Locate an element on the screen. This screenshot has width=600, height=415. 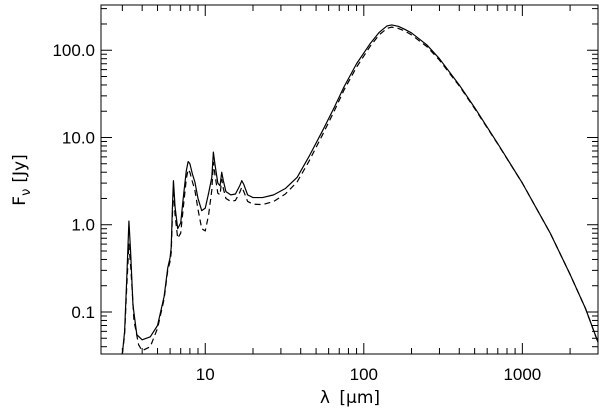
y-axis-title: Fν[Jy] is located at coordinates (22, 179).